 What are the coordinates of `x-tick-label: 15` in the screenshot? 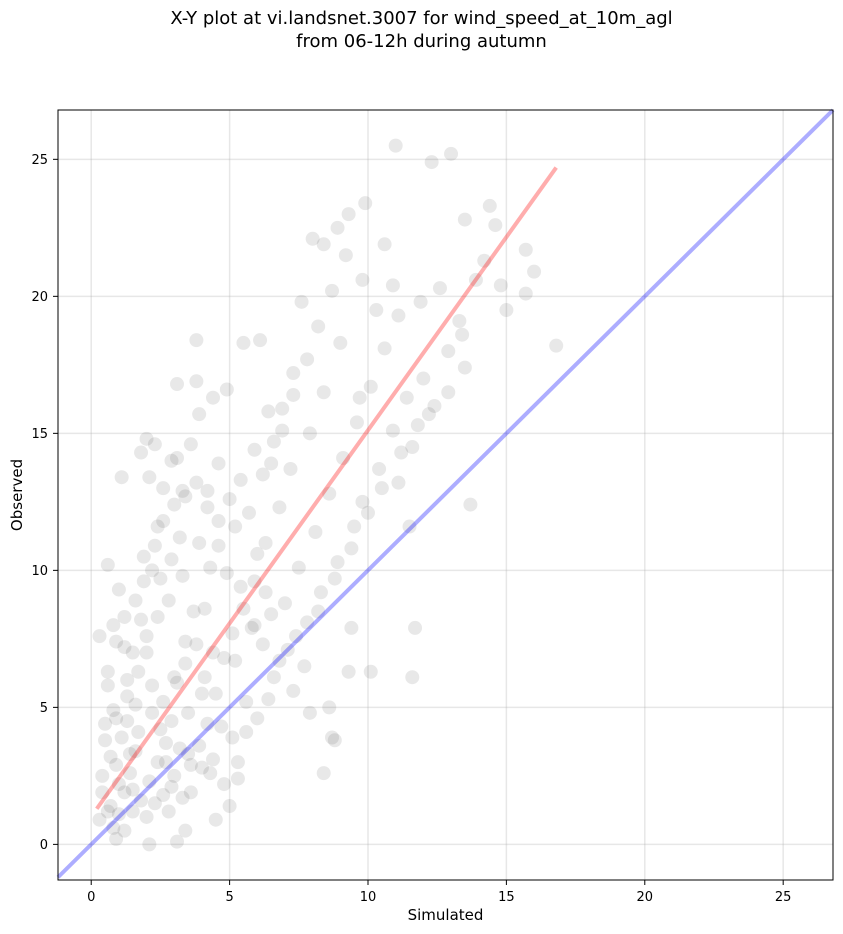 It's located at (506, 897).